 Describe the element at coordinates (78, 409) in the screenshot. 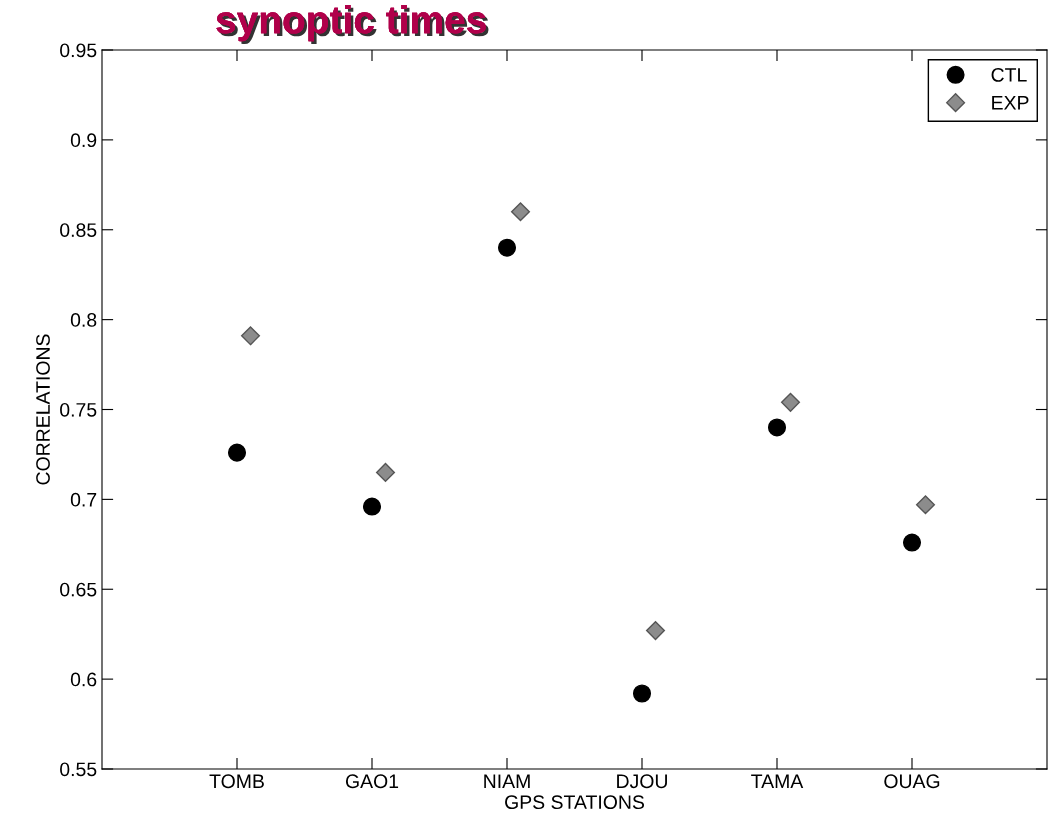

I see `y-tick-label: 0.75` at that location.